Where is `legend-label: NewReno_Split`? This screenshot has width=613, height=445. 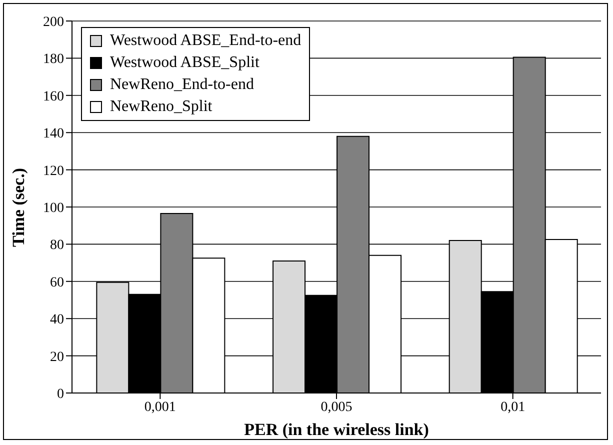 legend-label: NewReno_Split is located at coordinates (161, 107).